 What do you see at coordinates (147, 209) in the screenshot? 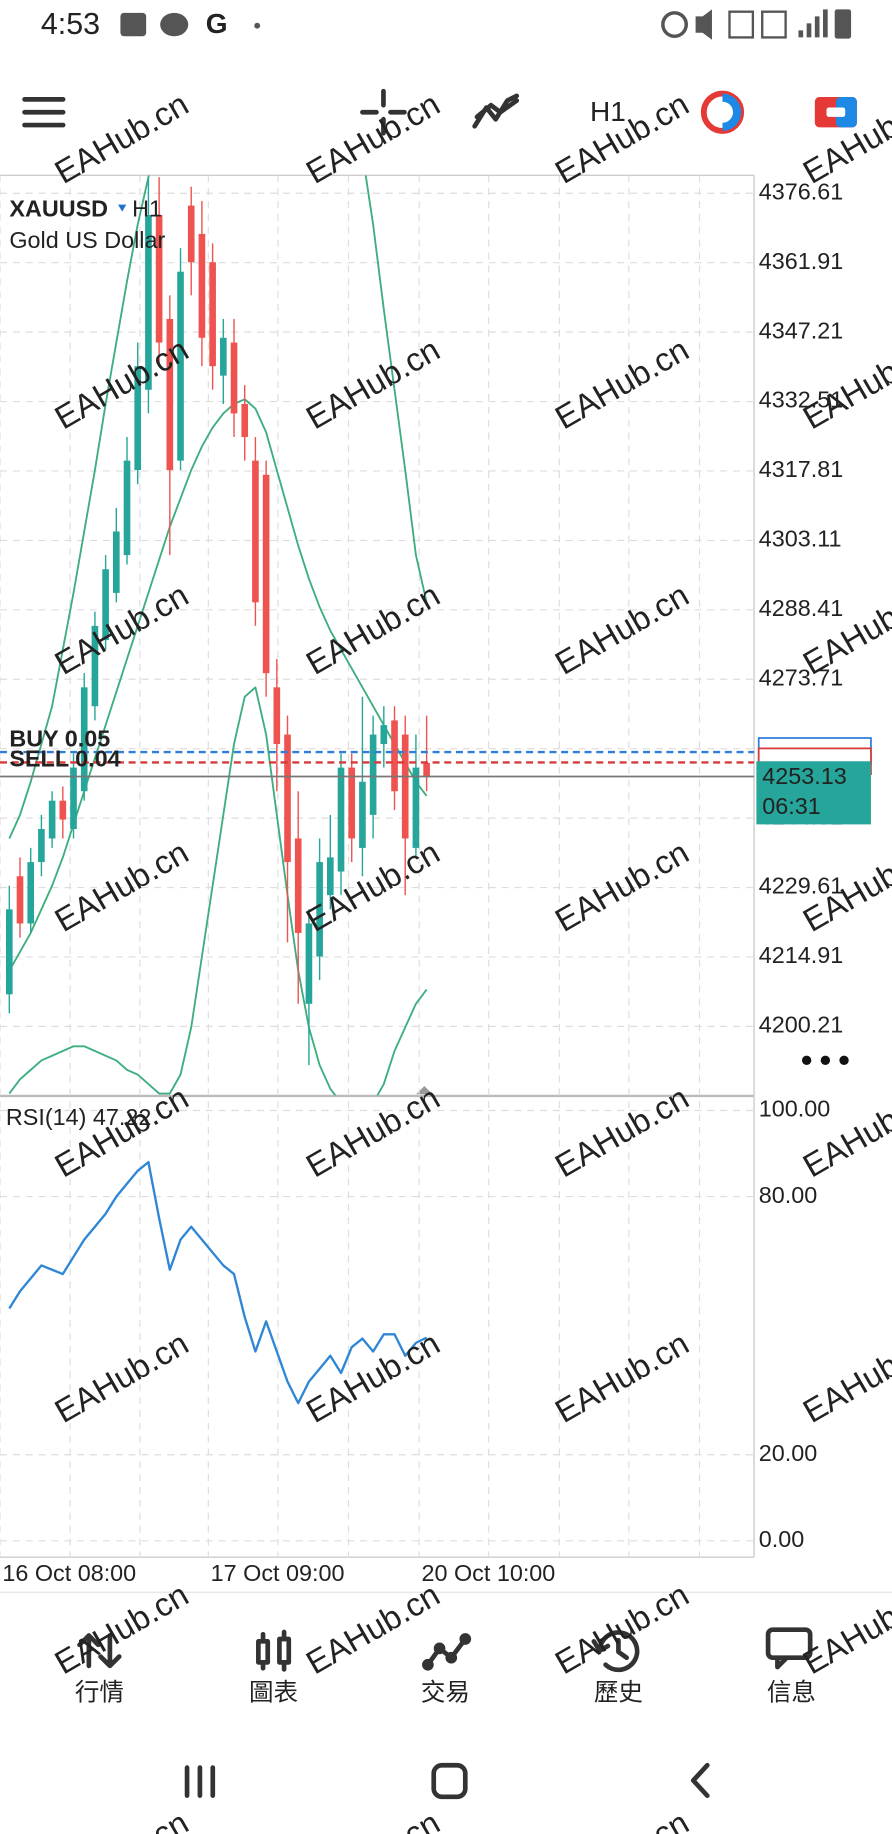
I see `chart-timeframe: H1` at bounding box center [147, 209].